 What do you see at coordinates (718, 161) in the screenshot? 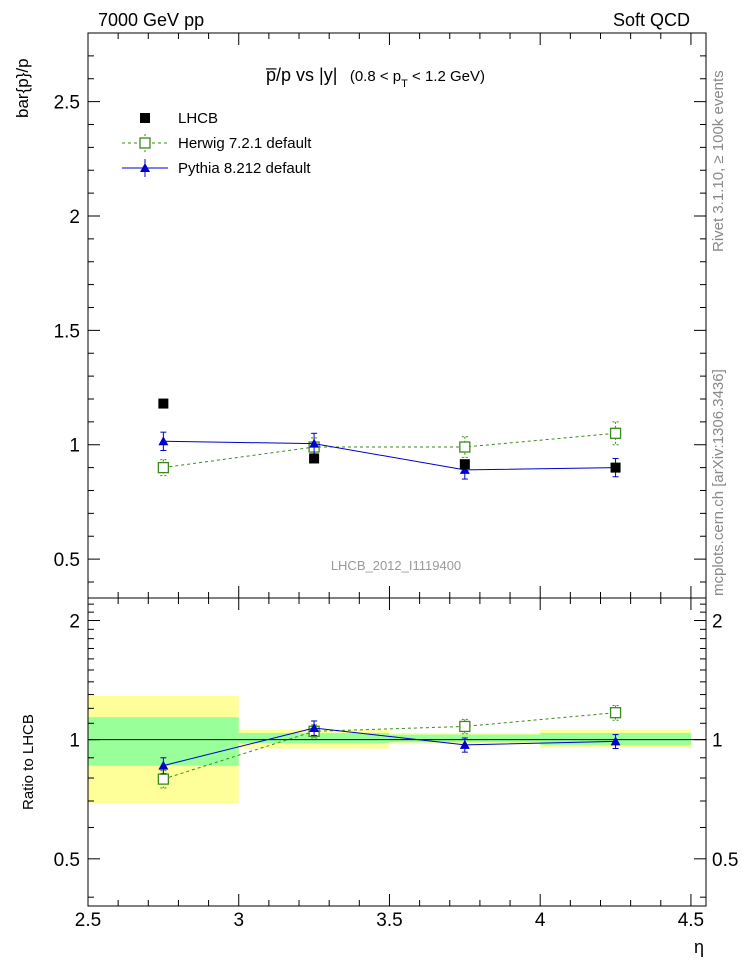
I see `rivet-label: Rivet 3.1.10, ≥ 100k events` at bounding box center [718, 161].